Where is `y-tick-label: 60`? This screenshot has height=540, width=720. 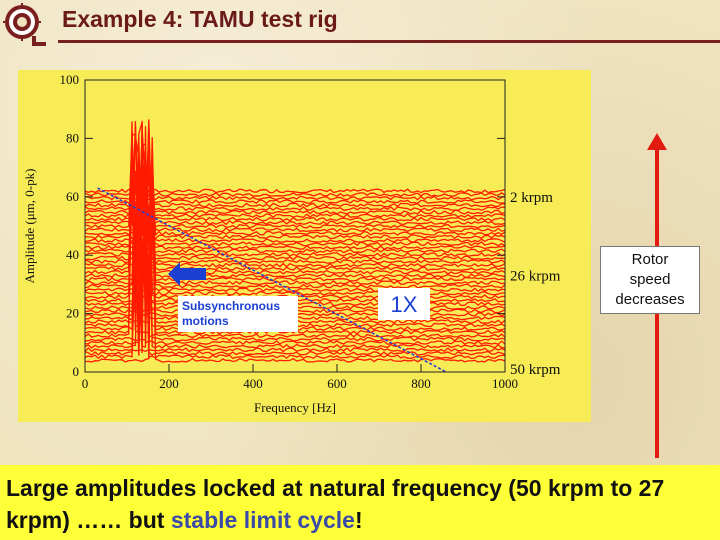 y-tick-label: 60 is located at coordinates (72, 196).